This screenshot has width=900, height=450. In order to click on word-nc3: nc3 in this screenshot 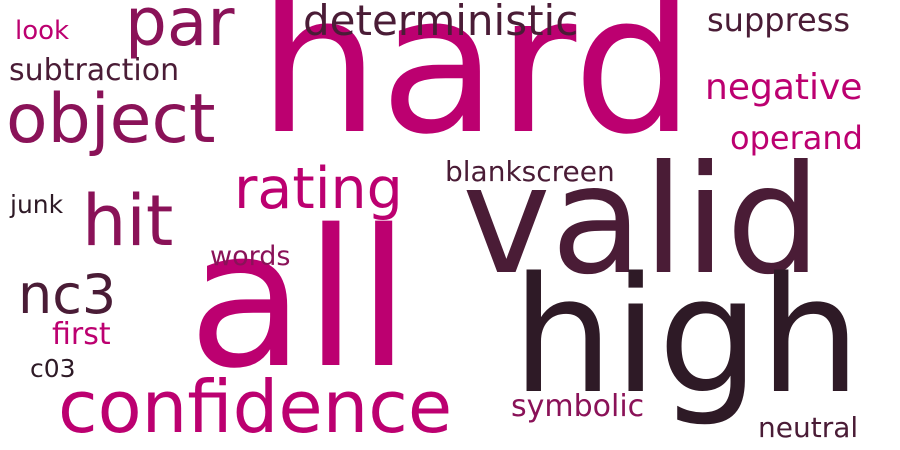, I will do `click(67, 294)`.